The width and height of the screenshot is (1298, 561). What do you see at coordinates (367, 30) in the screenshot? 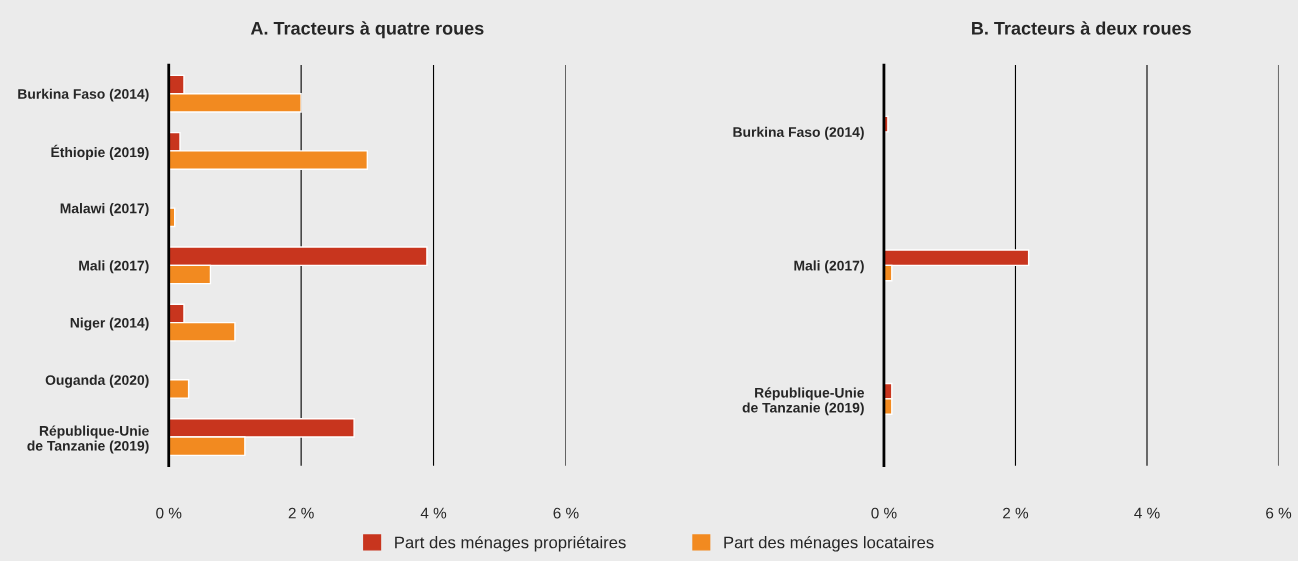
I see `chart-title: A. Tracteurs à quatre roues` at bounding box center [367, 30].